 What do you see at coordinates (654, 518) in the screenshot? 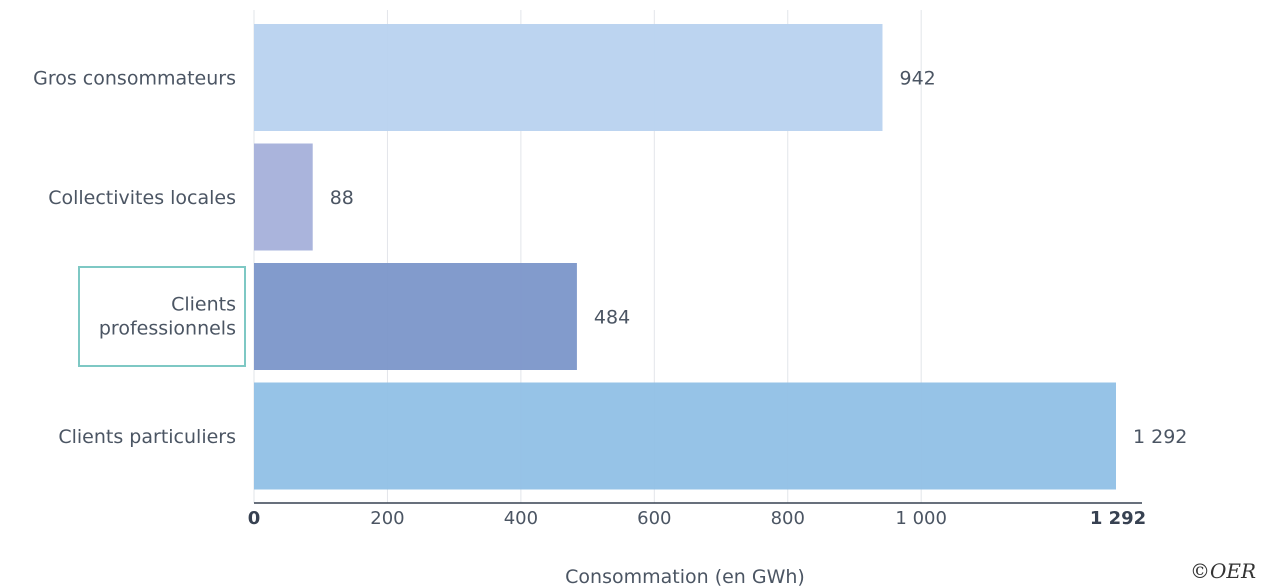
I see `x-tick-label: 600` at bounding box center [654, 518].